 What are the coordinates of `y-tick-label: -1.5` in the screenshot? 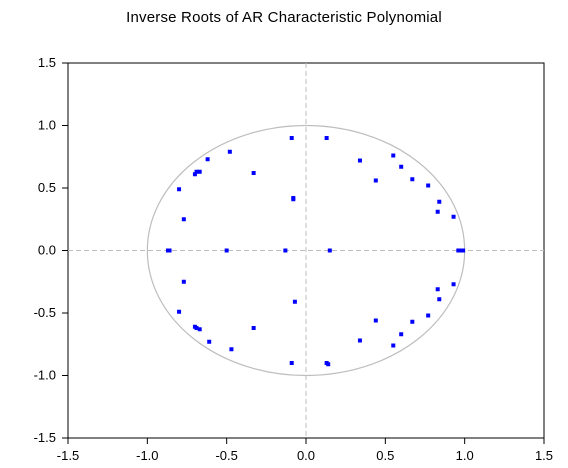 It's located at (45, 437).